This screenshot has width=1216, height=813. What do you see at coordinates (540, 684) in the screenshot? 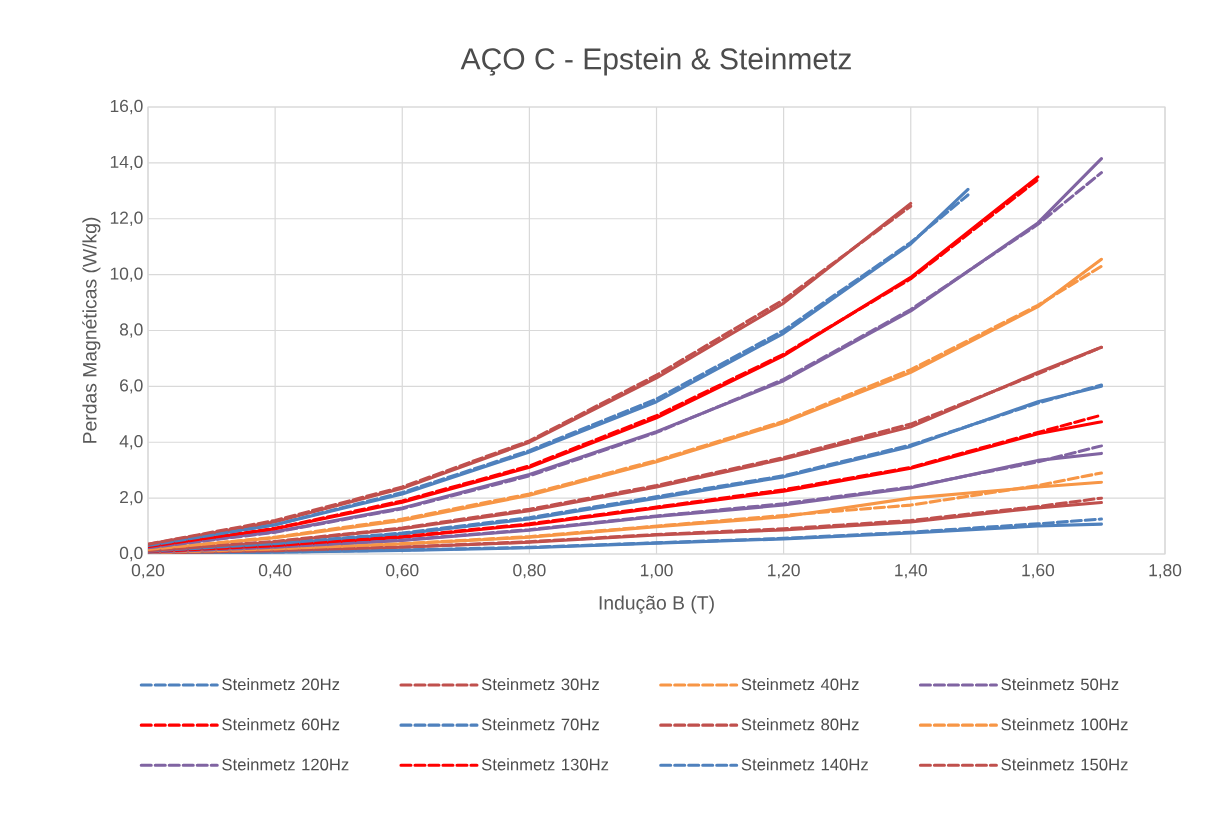
I see `legend-label: Steinmetz 30Hz` at bounding box center [540, 684].